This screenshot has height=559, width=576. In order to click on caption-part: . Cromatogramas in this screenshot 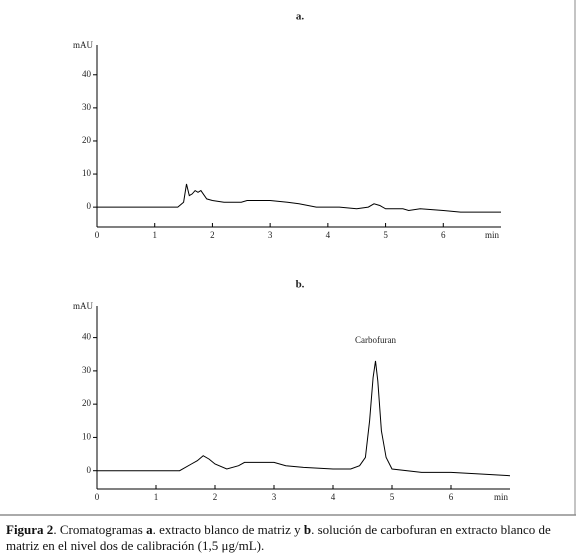, I will do `click(100, 529)`.